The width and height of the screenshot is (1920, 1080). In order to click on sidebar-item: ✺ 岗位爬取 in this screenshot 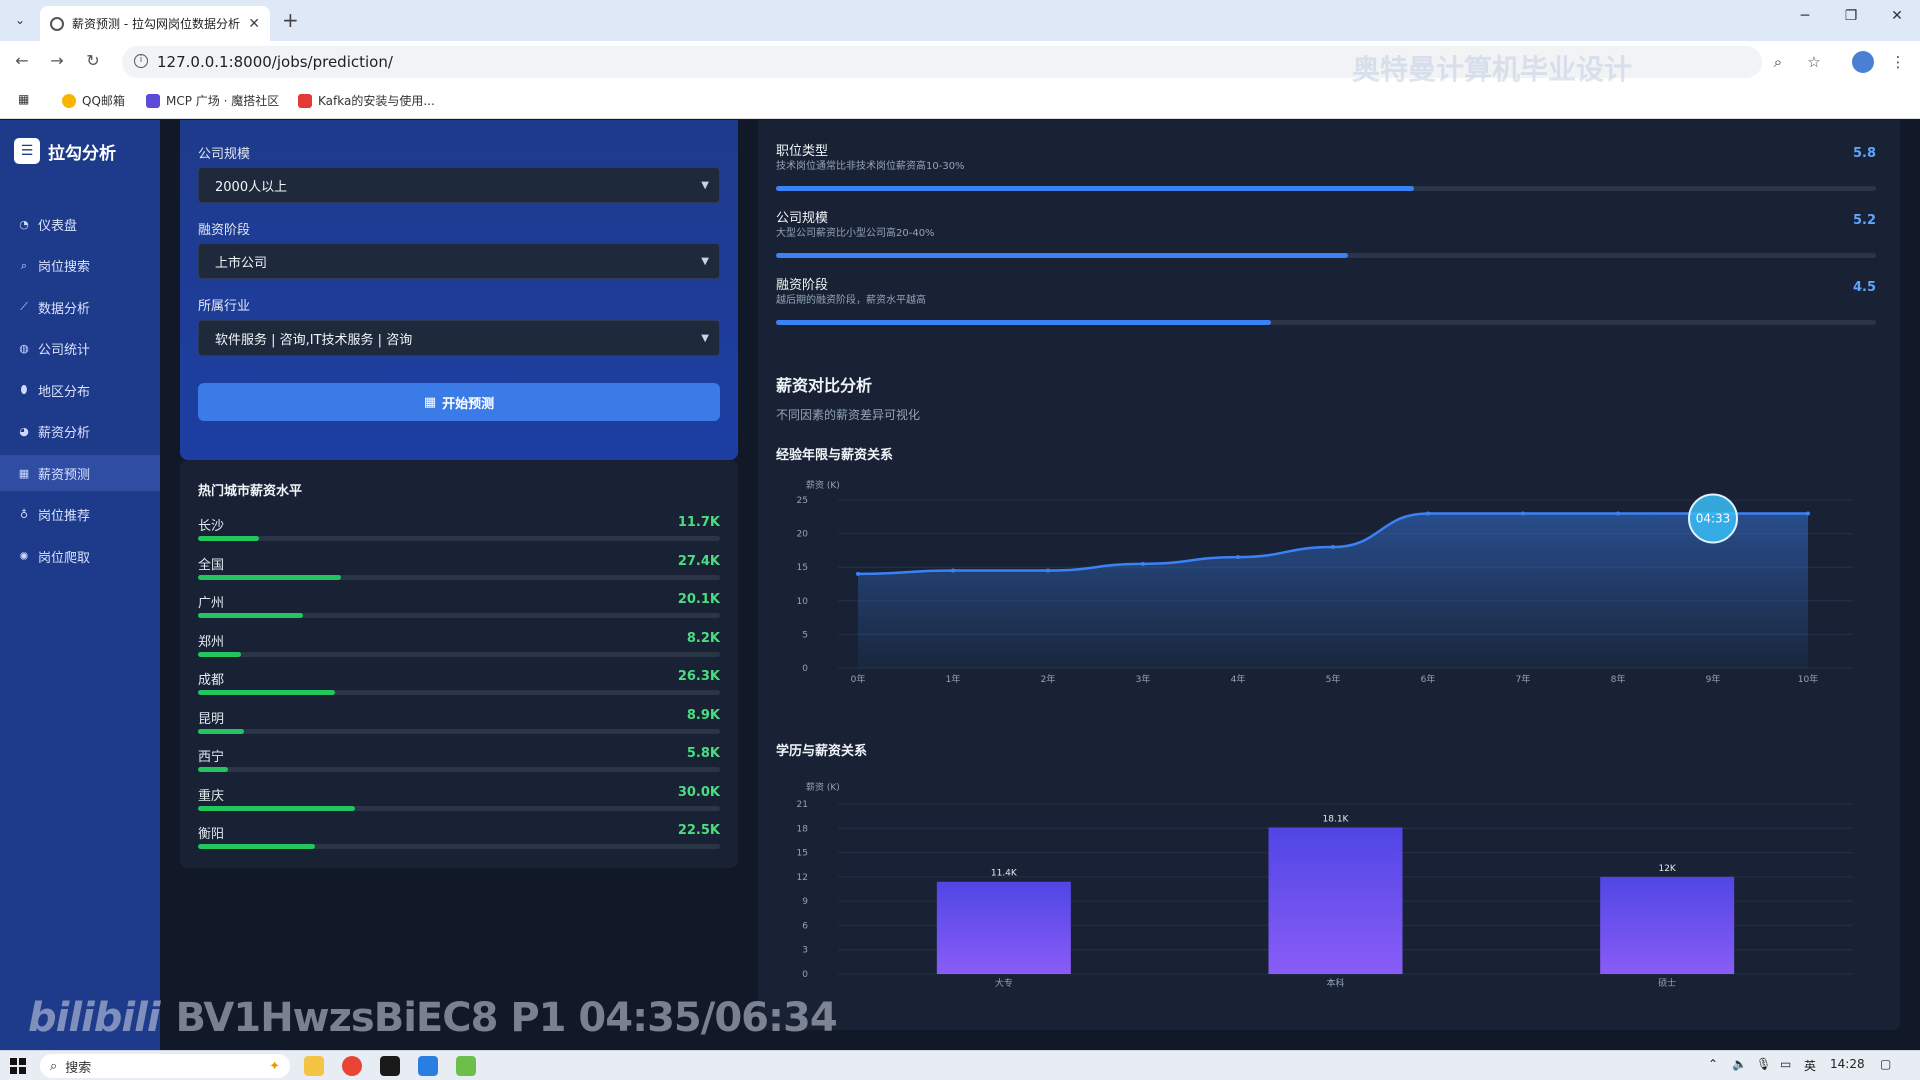, I will do `click(80, 556)`.